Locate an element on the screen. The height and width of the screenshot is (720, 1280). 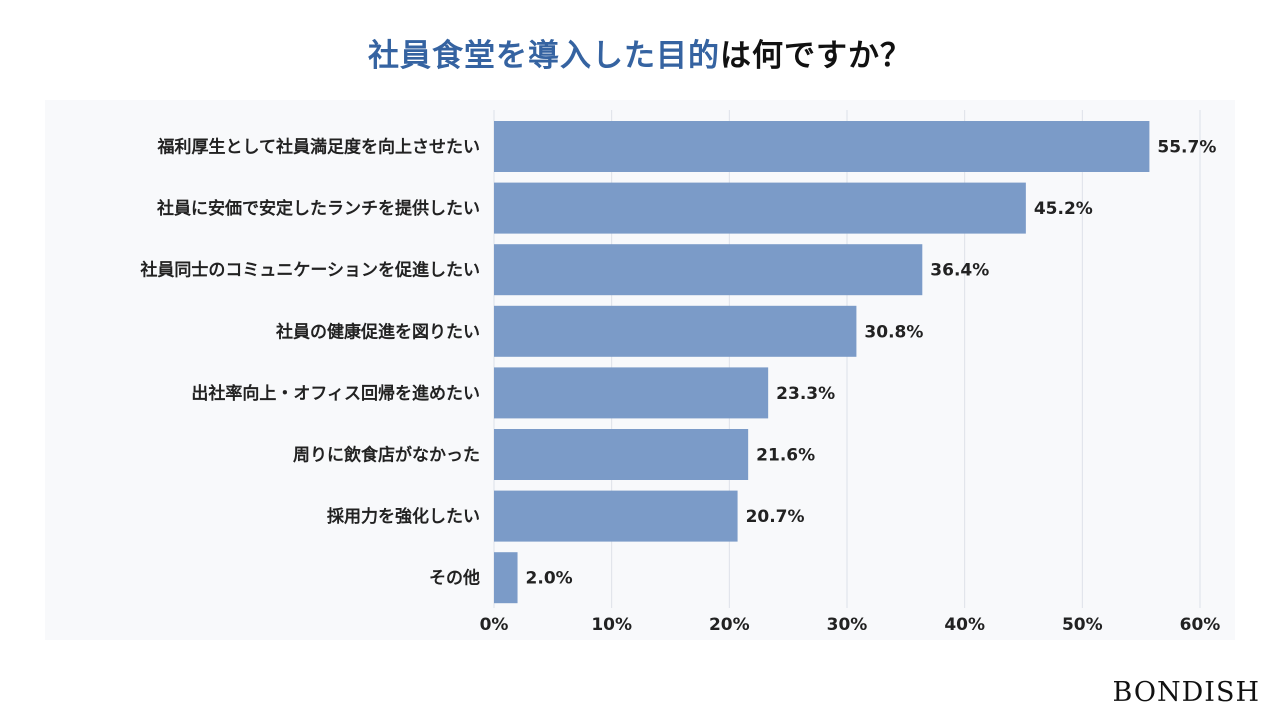
data-label: 36.4% is located at coordinates (959, 271).